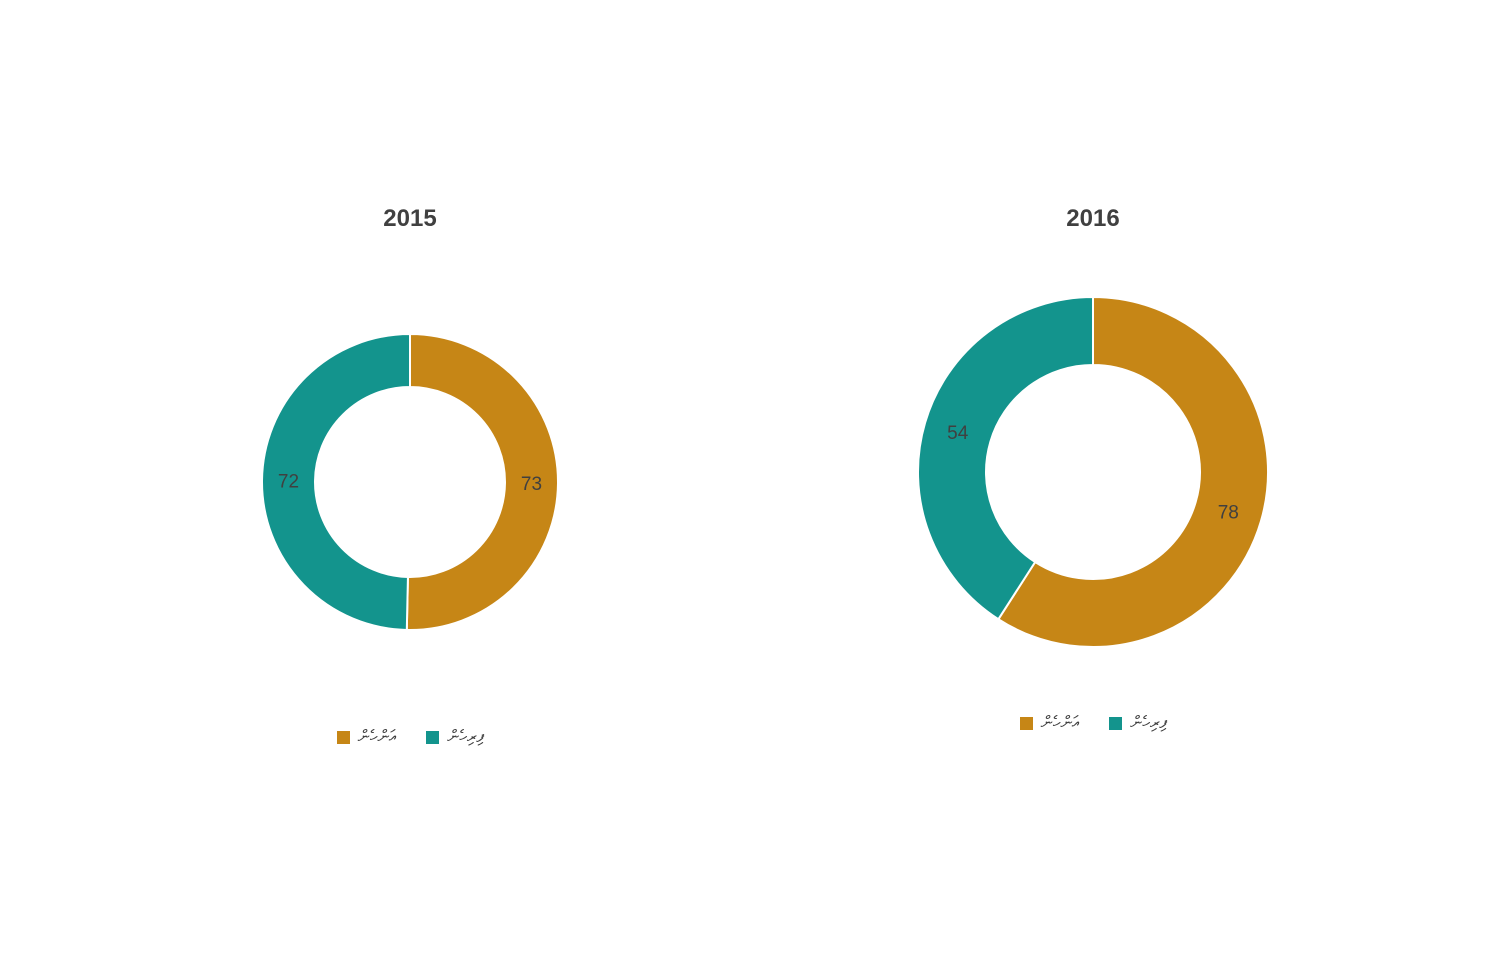  I want to click on donut-chart-2015: 2015 73 72 އަންހެން ފިރިހެން, so click(410, 476).